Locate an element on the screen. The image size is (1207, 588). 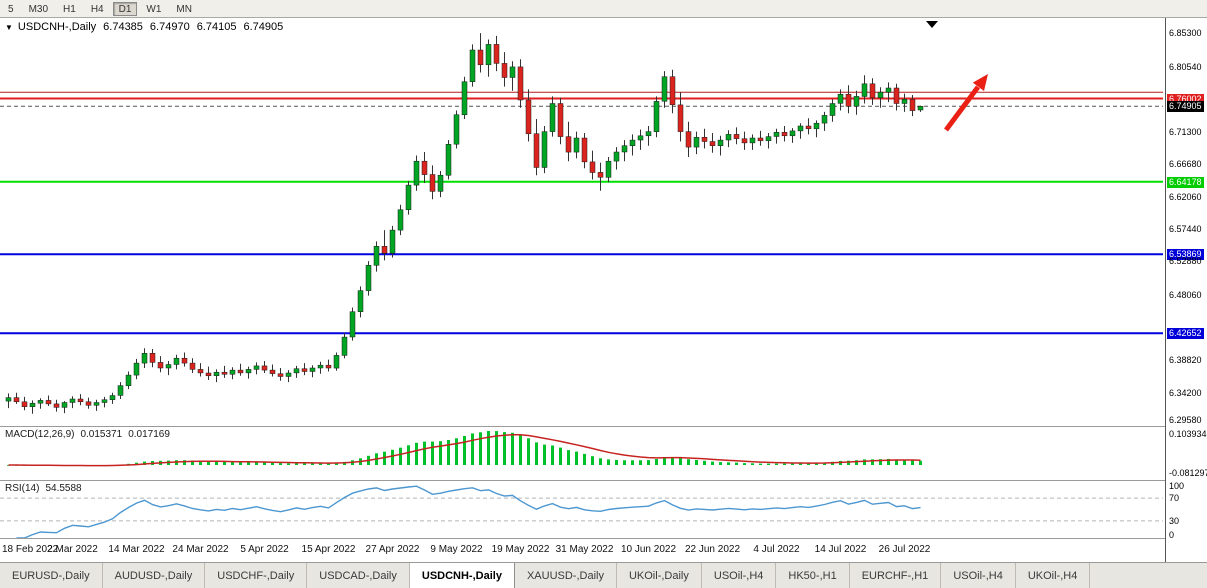
timeframe-button-h1: H1 is located at coordinates (69, 9).